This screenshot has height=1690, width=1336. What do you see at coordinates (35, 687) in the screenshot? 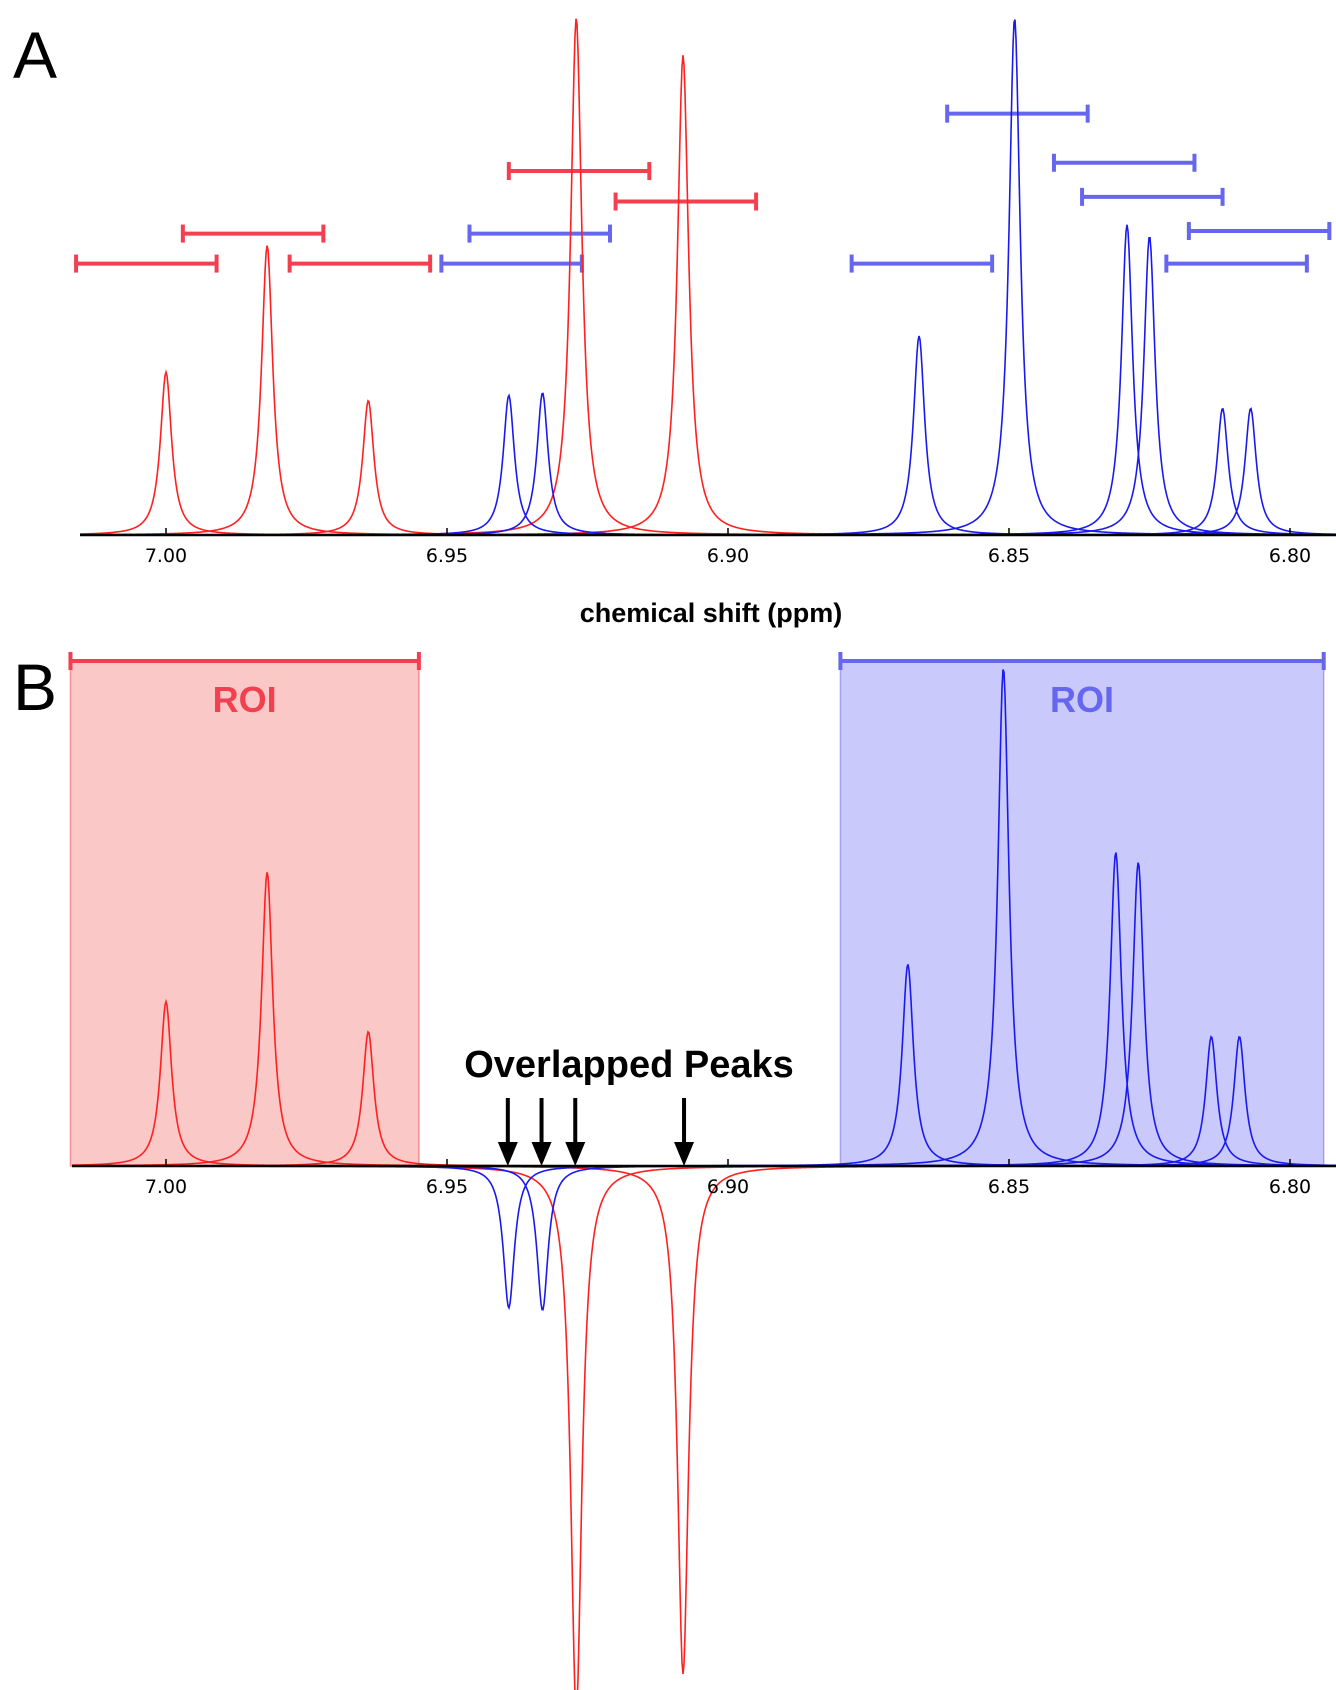
I see `panel-b-letter: B` at bounding box center [35, 687].